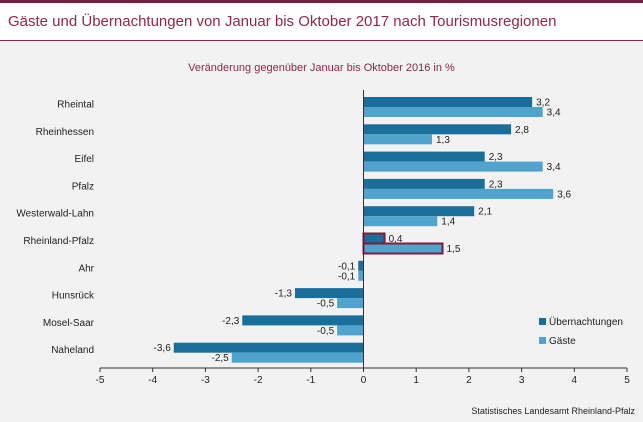 The image size is (643, 422). I want to click on data-label: 3,2, so click(543, 103).